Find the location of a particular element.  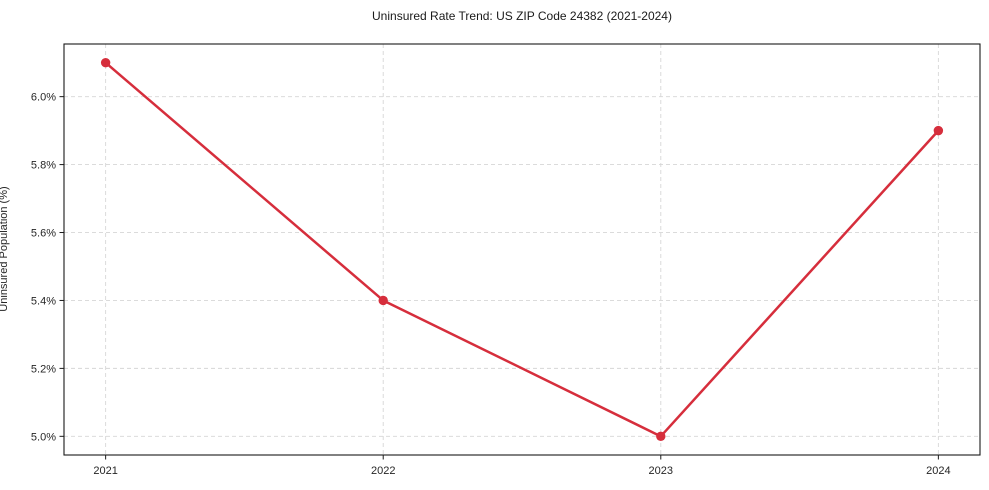

x-tick-label: 2021 is located at coordinates (105, 471).